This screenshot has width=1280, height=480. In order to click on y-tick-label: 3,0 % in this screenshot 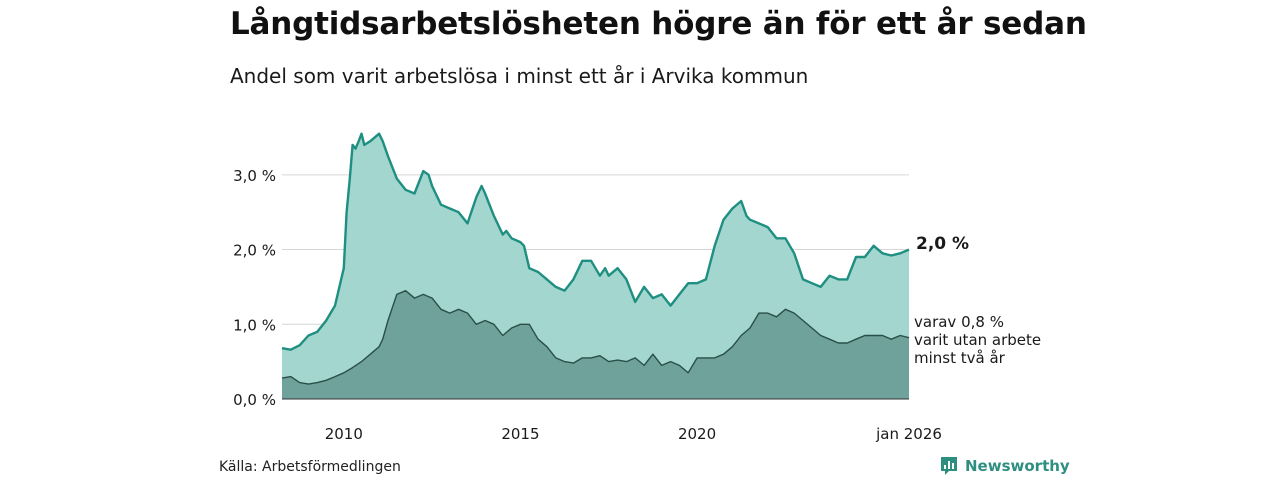, I will do `click(254, 176)`.